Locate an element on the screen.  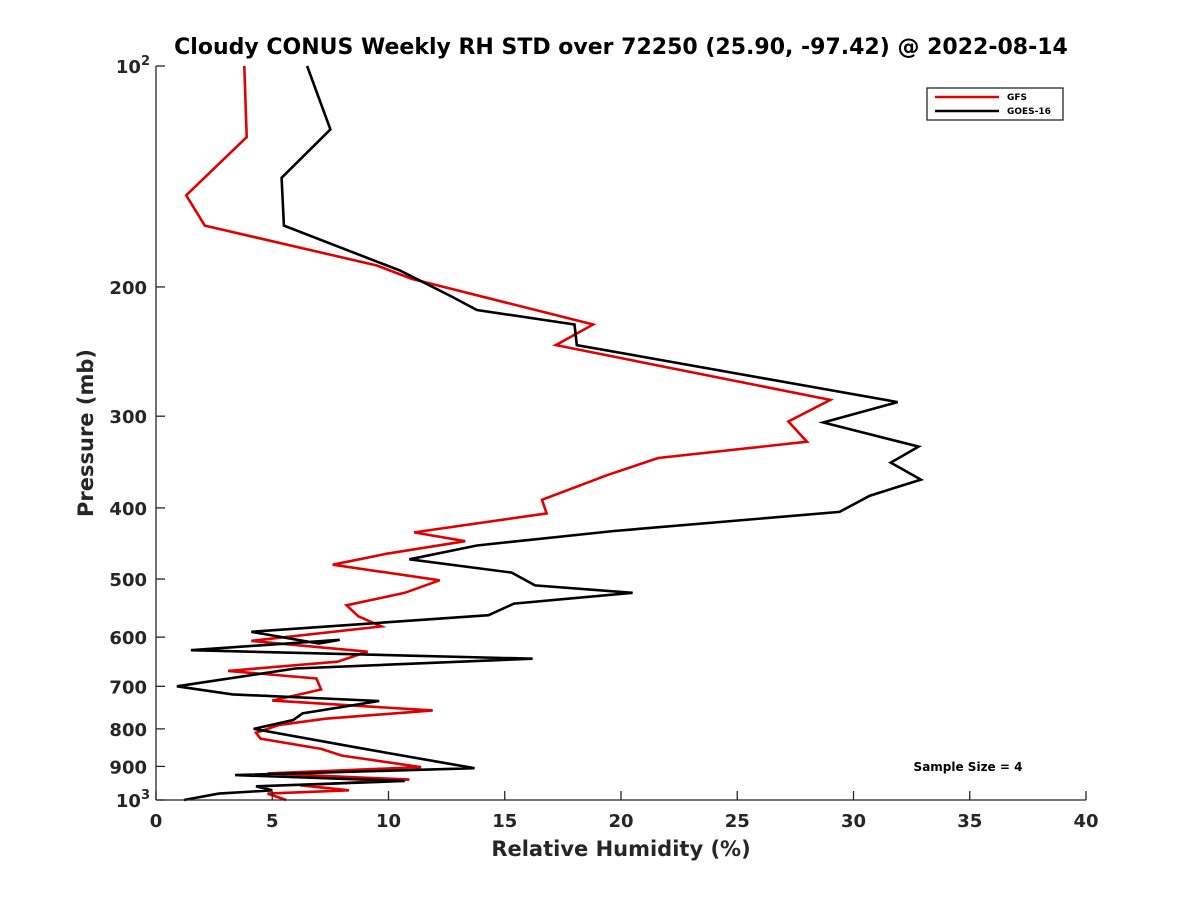
y-tick-label: 700 is located at coordinates (128, 687).